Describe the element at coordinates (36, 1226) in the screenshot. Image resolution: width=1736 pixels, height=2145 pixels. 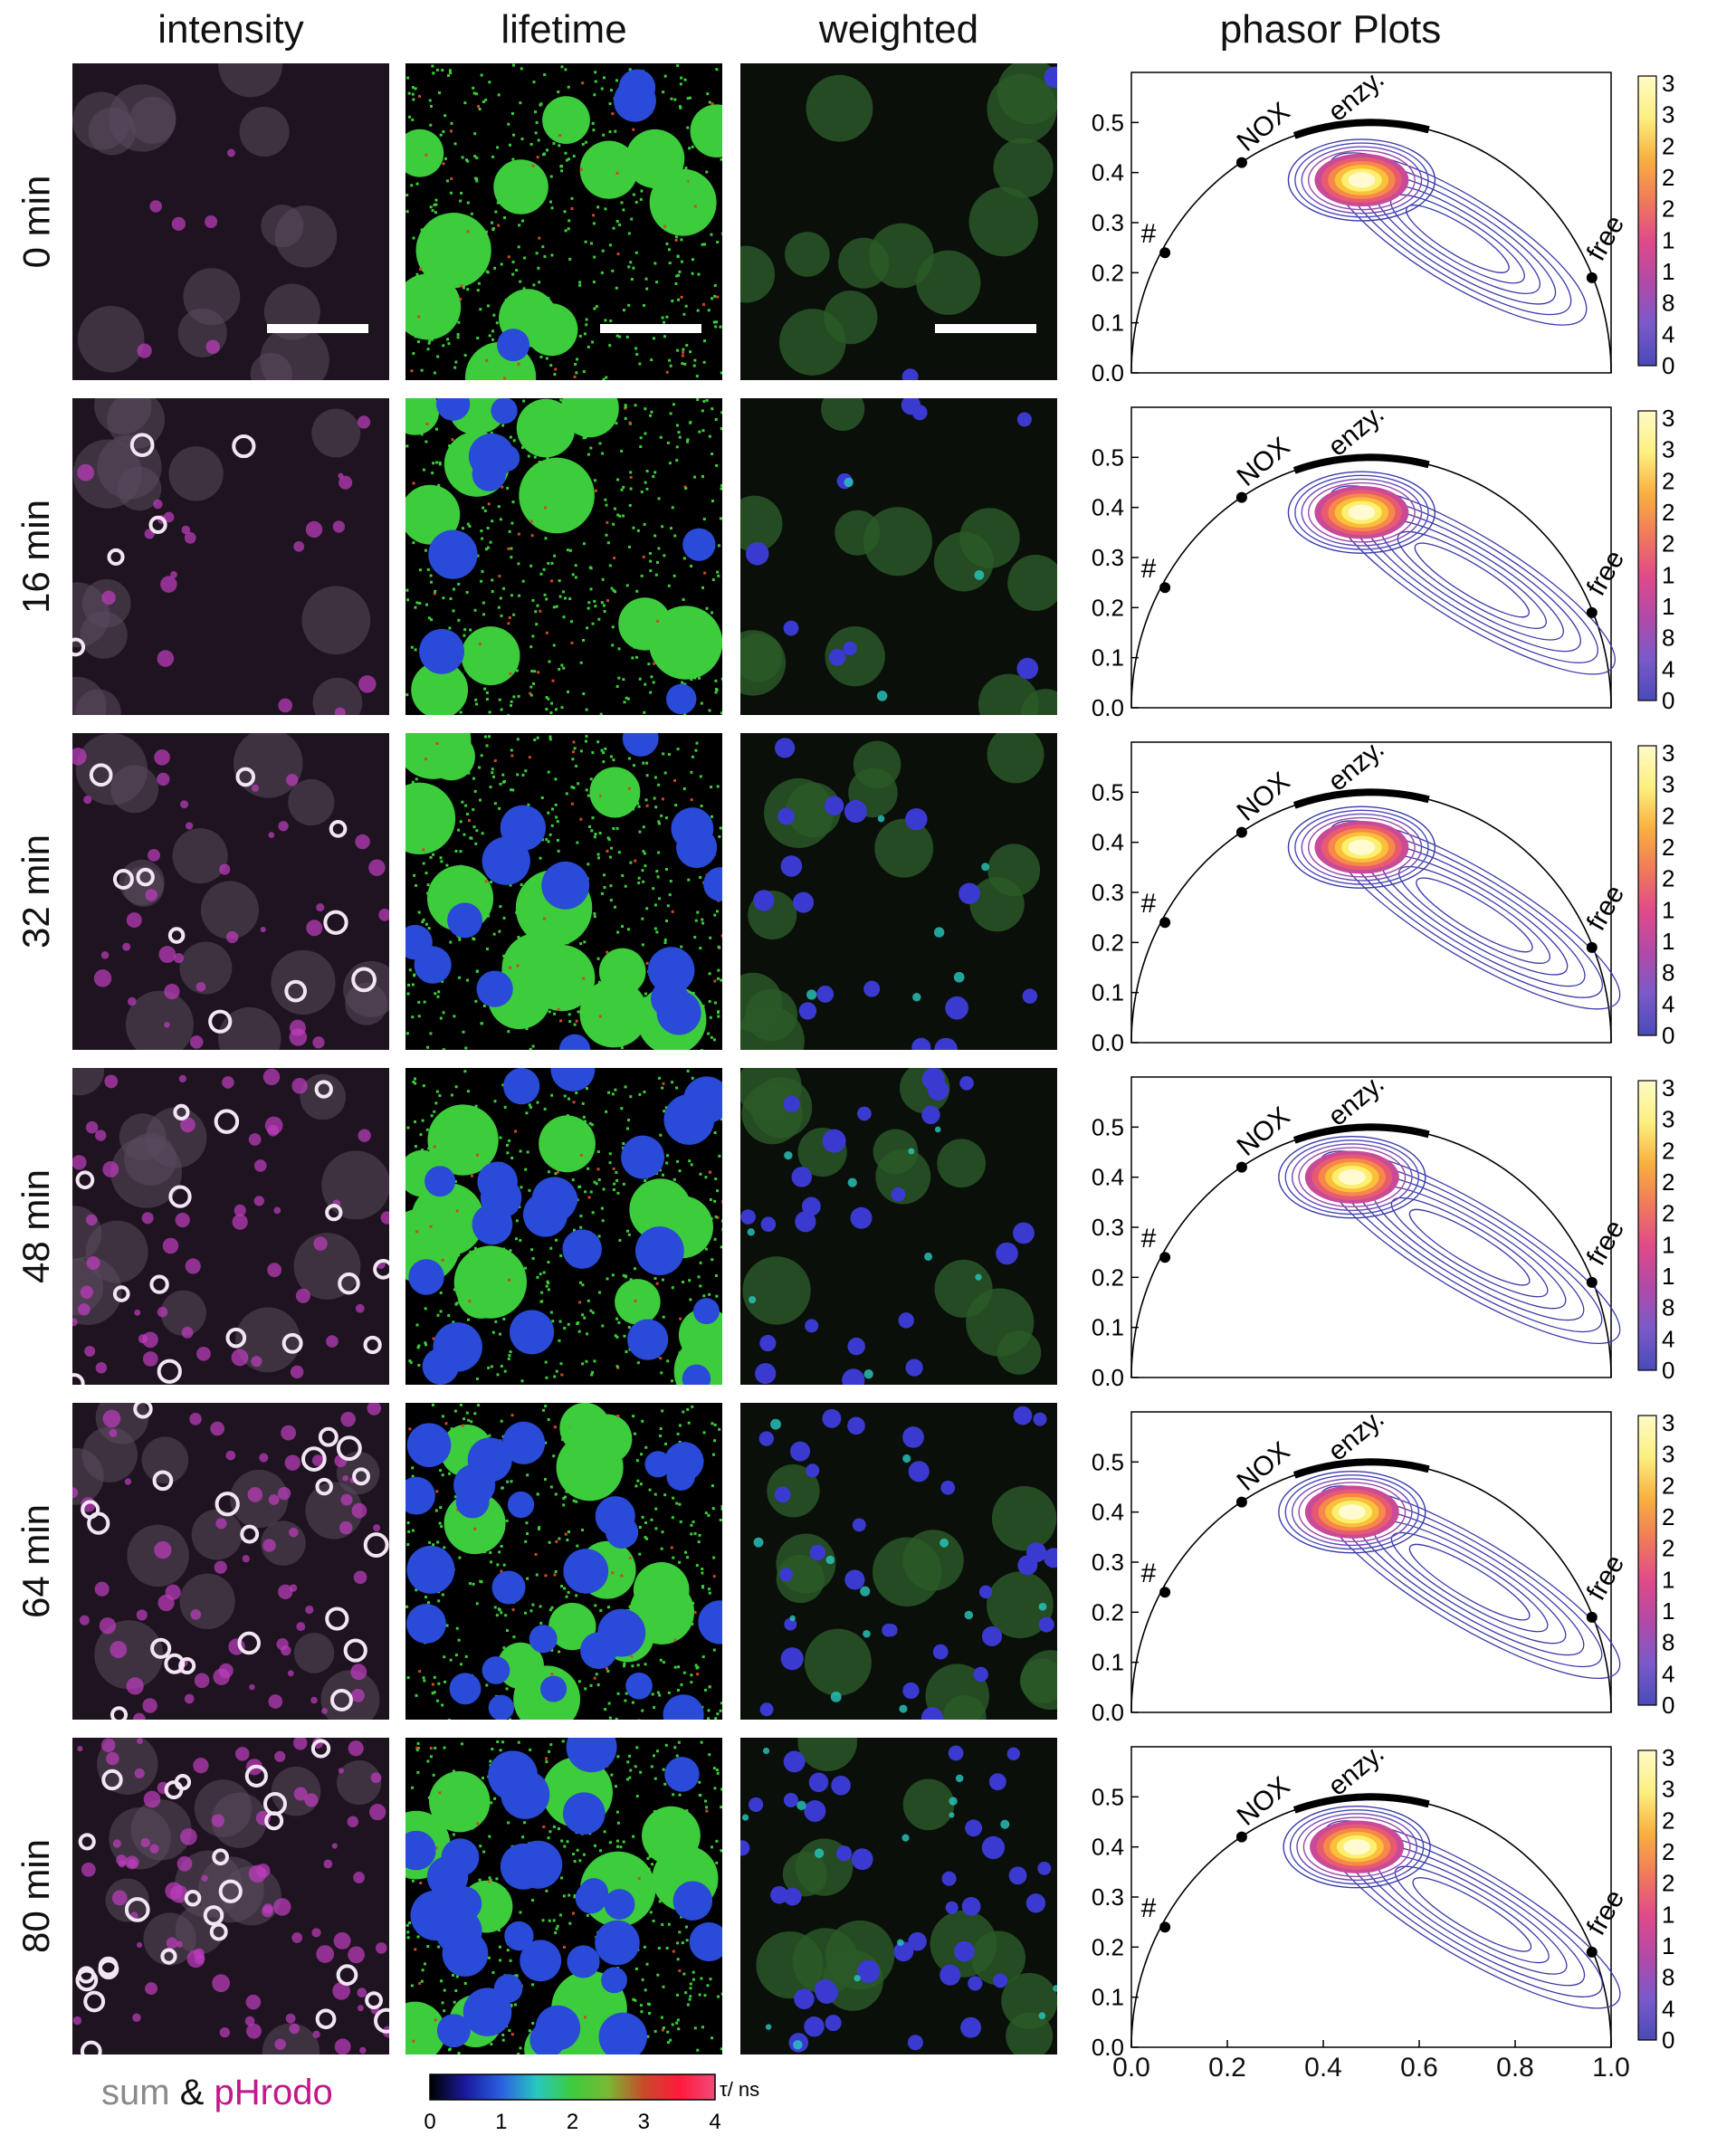
I see `row-label: 48 min` at that location.